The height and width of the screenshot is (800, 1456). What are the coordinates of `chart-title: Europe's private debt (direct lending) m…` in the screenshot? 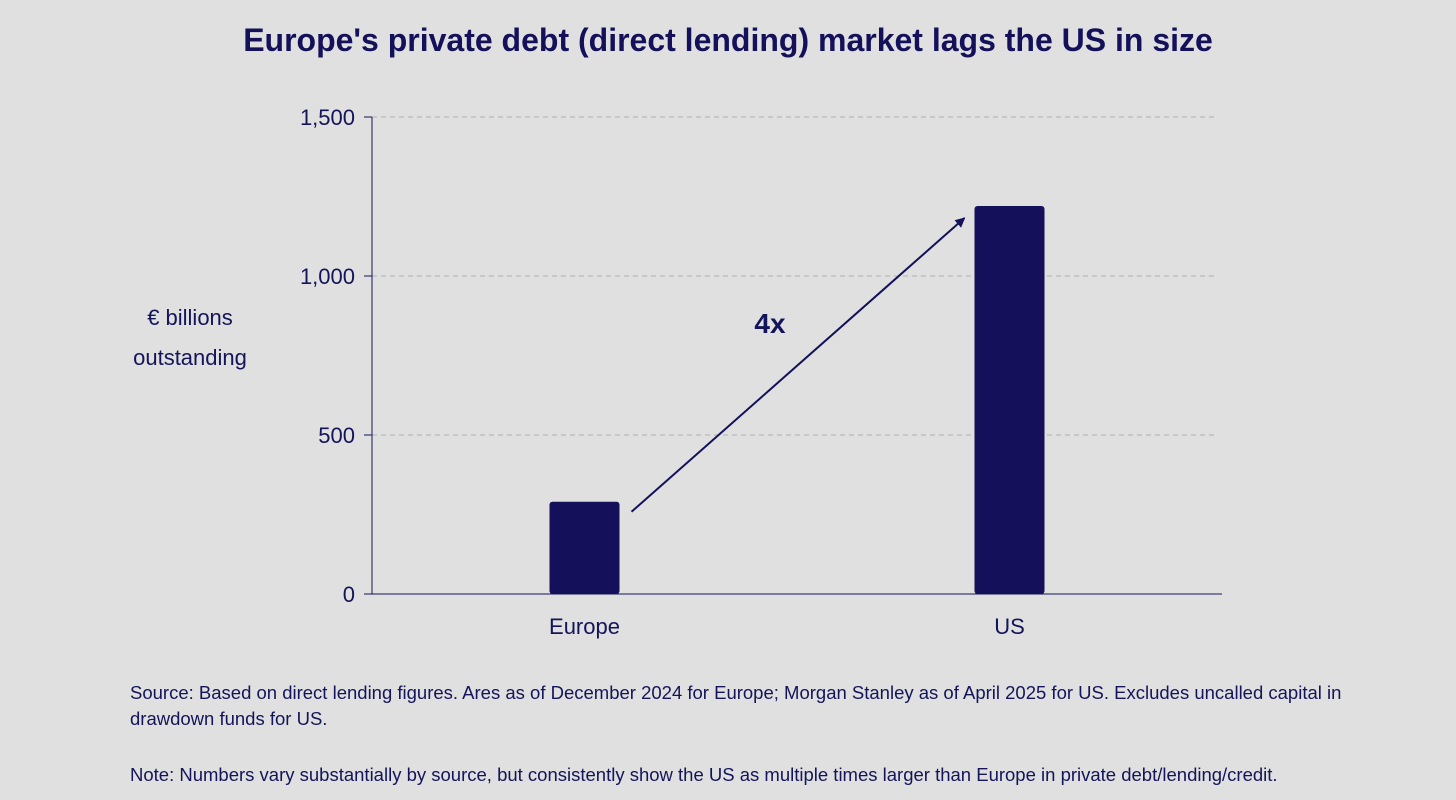 It's located at (728, 40).